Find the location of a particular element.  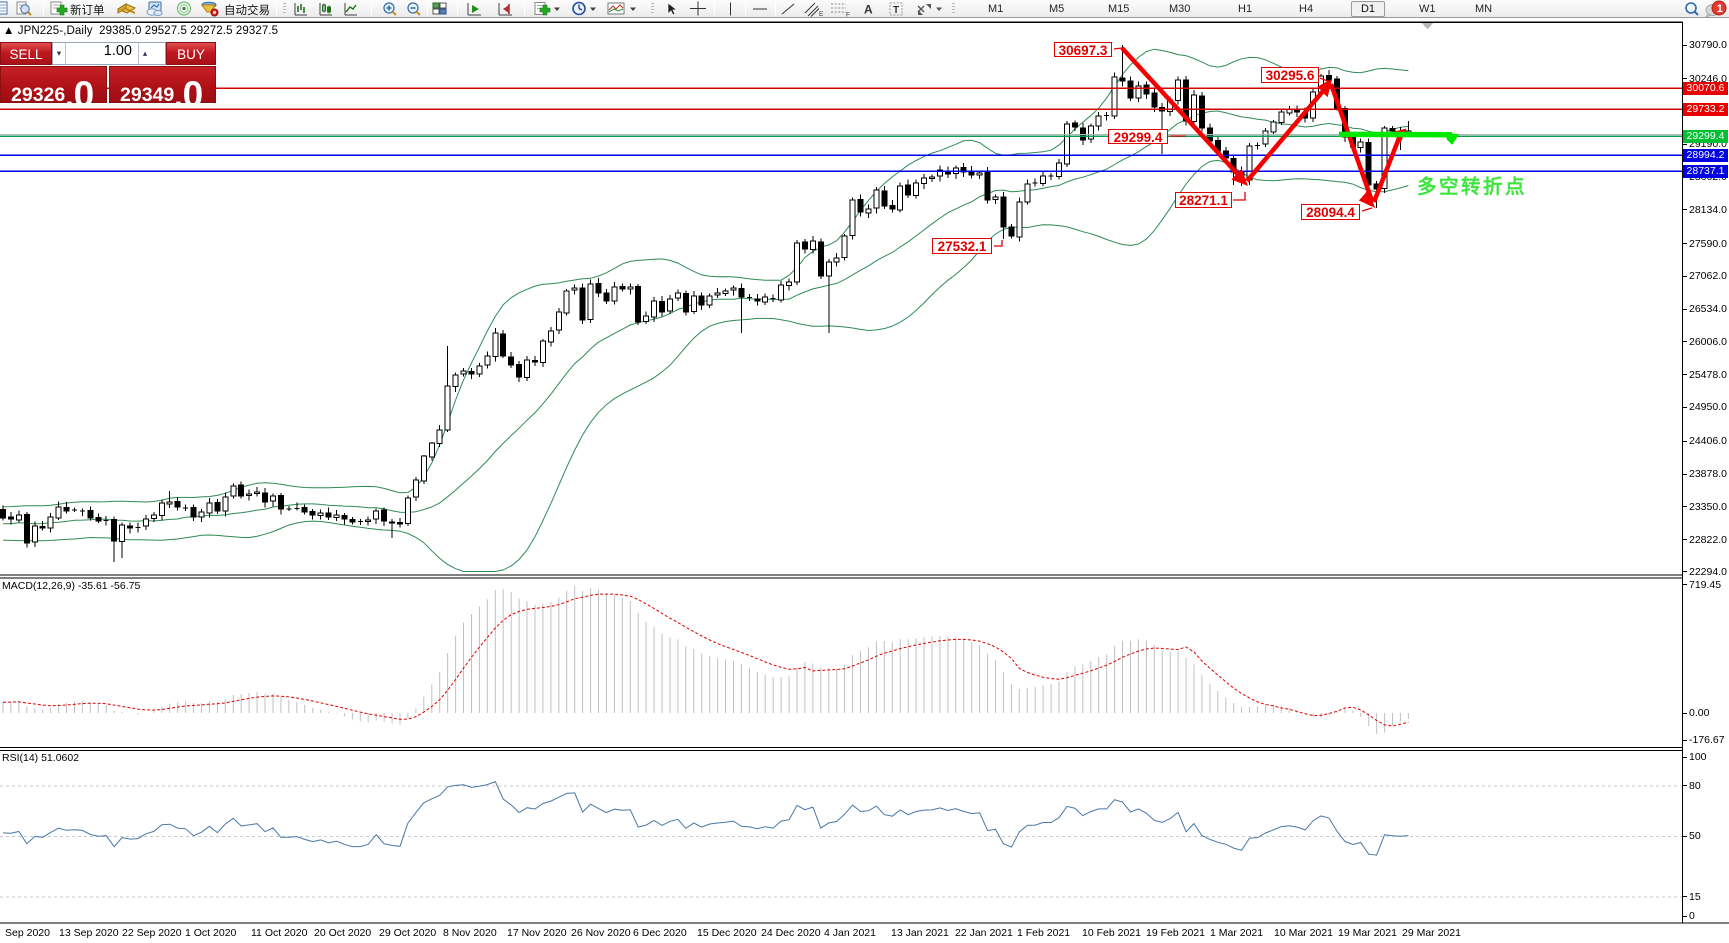

svg-text: T is located at coordinates (896, 10).